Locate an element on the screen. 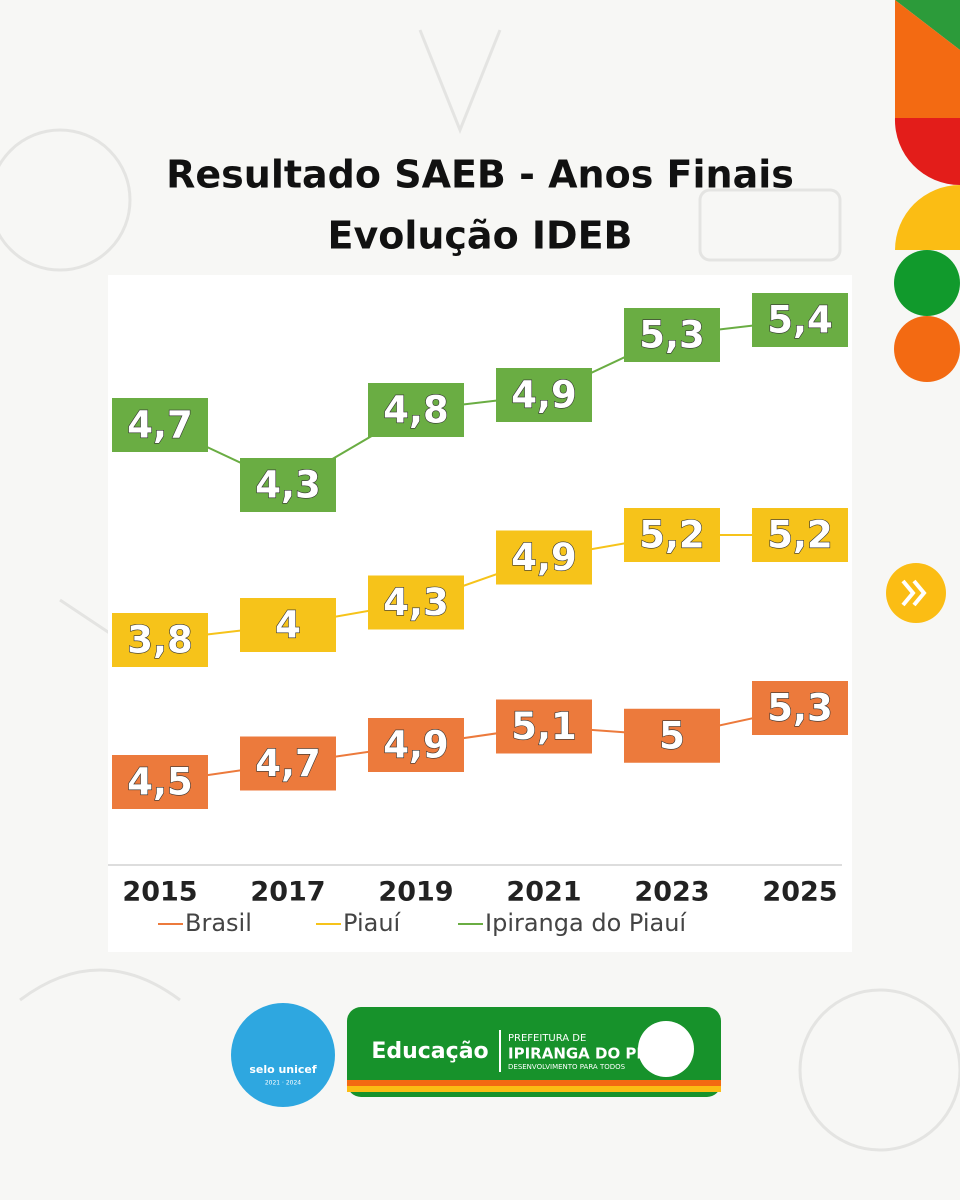 This screenshot has height=1200, width=960. next-icon is located at coordinates (914, 593).